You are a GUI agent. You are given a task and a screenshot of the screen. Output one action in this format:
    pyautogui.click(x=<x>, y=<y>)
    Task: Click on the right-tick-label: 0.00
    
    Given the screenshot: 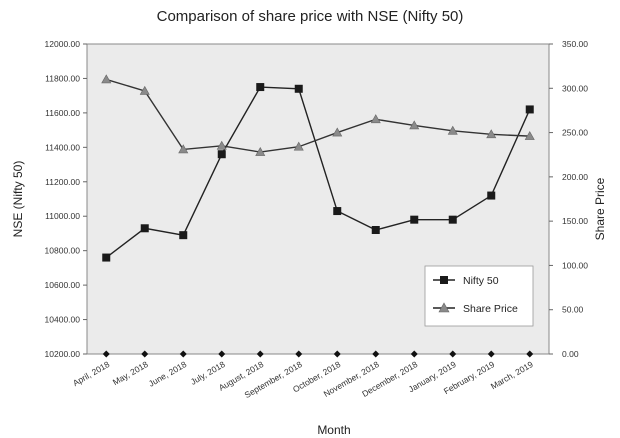 What is the action you would take?
    pyautogui.click(x=570, y=354)
    